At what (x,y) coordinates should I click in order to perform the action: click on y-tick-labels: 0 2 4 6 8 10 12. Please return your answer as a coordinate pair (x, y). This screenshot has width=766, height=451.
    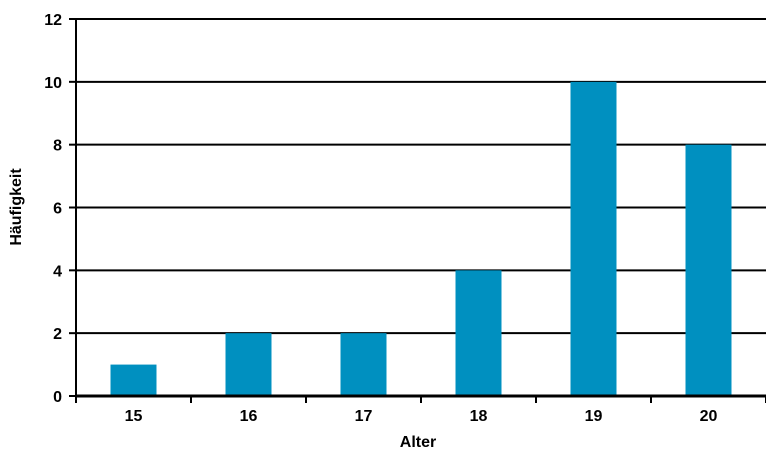
    Looking at the image, I should click on (53, 209).